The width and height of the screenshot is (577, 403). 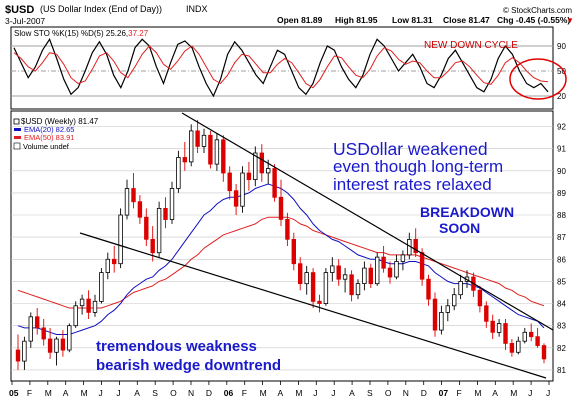 What do you see at coordinates (138, 33) in the screenshot?
I see `sto-legend-d: 37.27` at bounding box center [138, 33].